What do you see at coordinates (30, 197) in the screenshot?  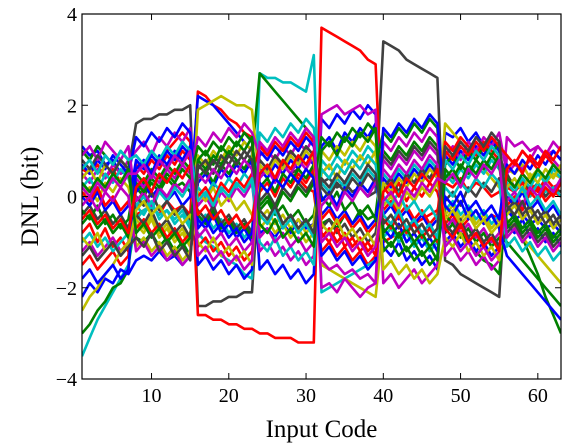 I see `y-axis-title: DNL (bit)` at bounding box center [30, 197].